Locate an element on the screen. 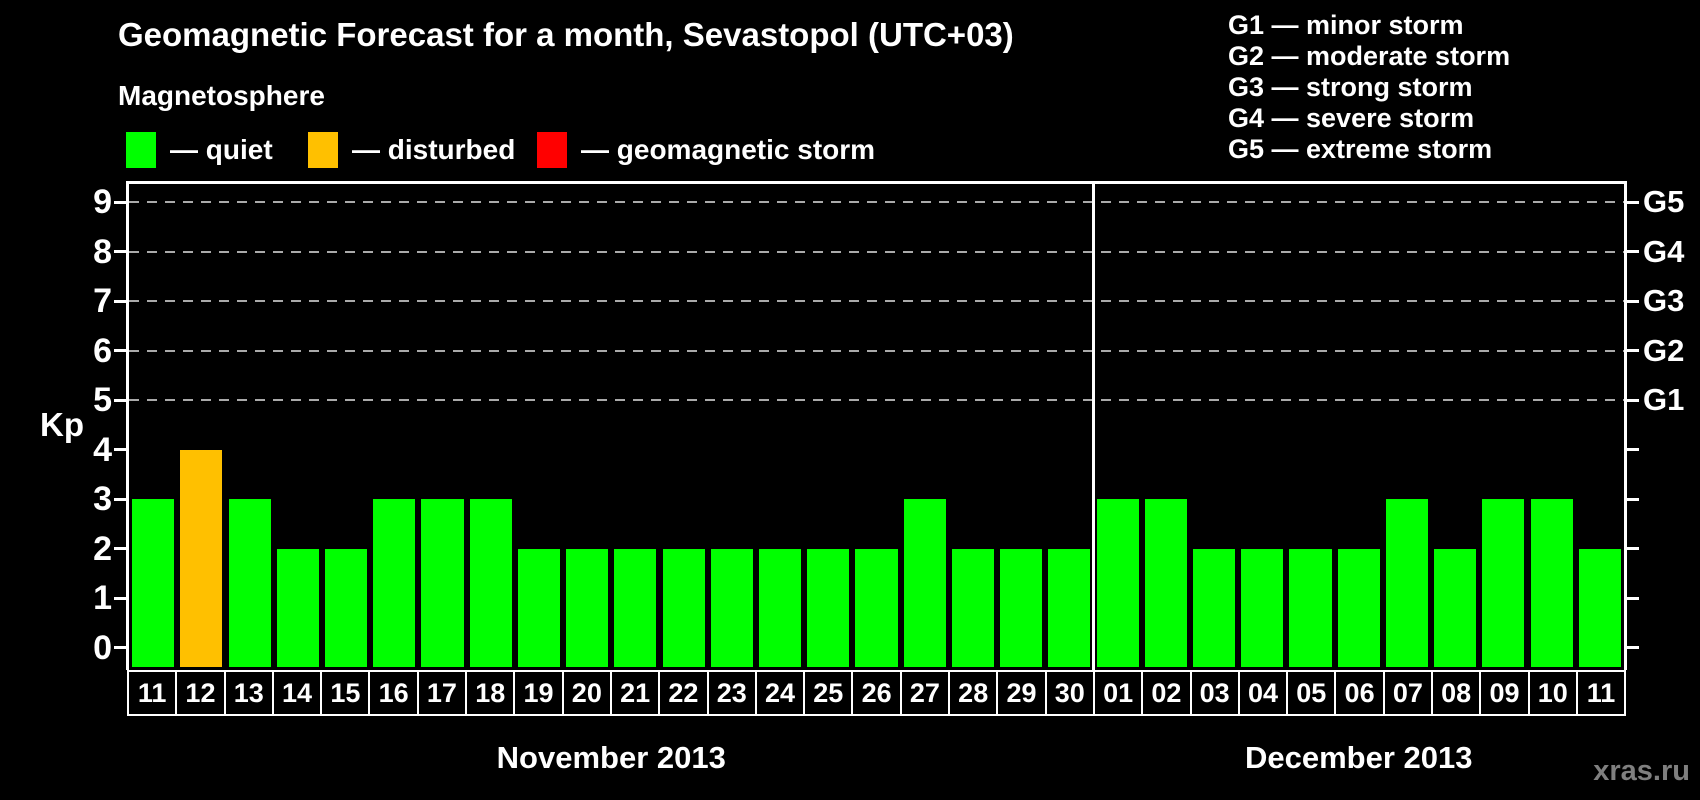  month-label-december: December 2013 is located at coordinates (1359, 757).